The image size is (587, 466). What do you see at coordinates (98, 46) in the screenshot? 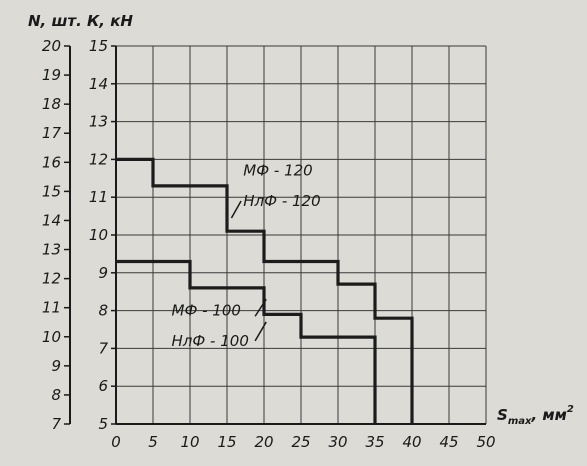
I see `y-inner-tick-label: 15` at bounding box center [98, 46].